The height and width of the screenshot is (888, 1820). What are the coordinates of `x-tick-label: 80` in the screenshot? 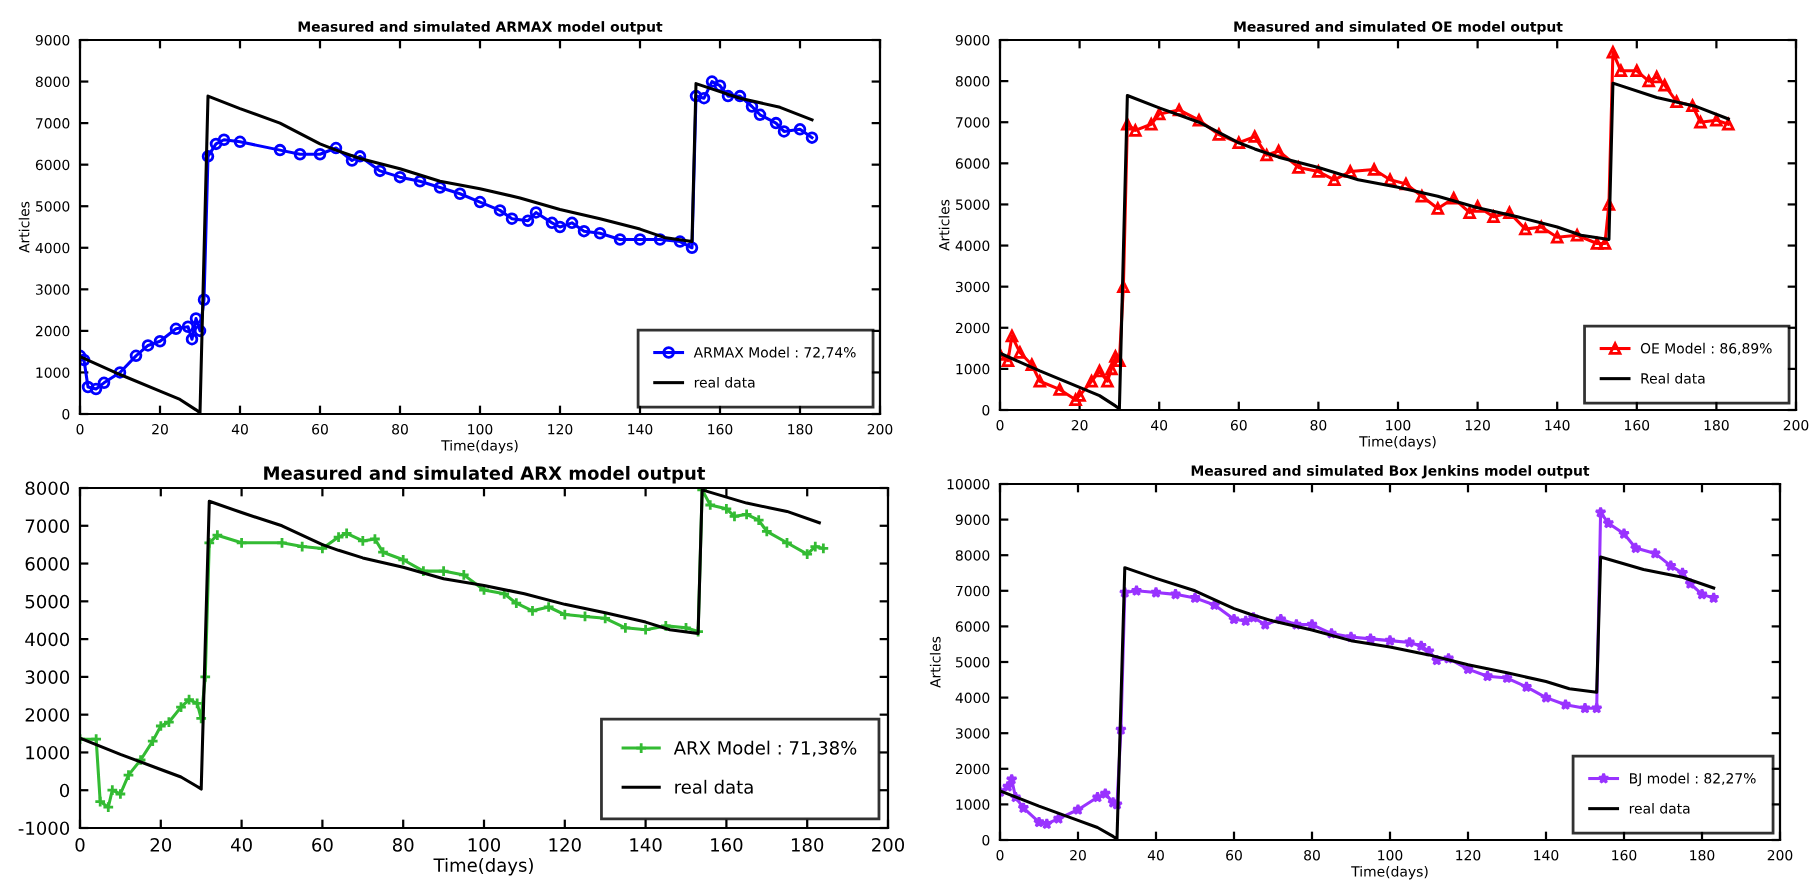 It's located at (403, 845).